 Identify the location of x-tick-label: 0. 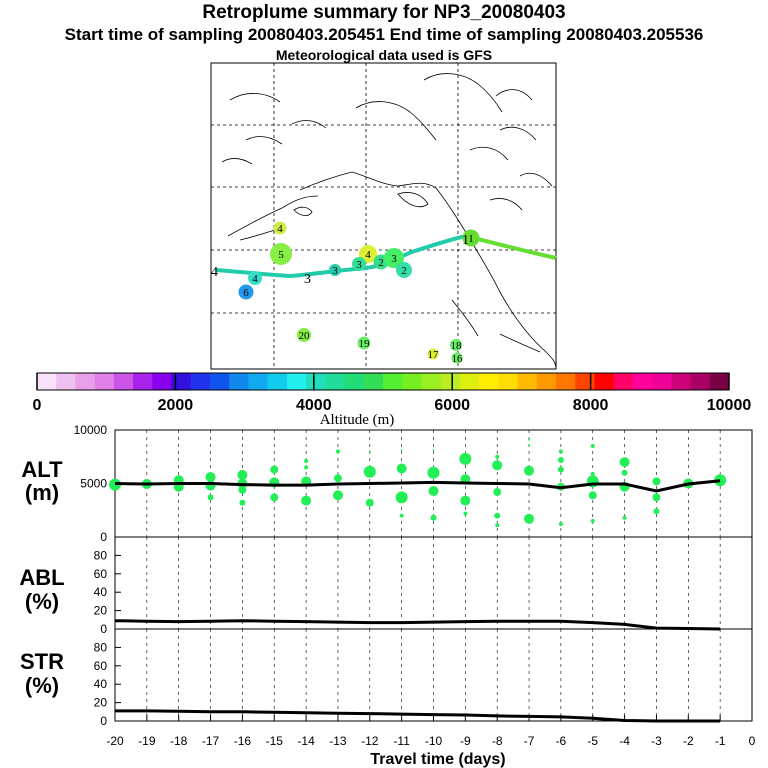
(752, 741).